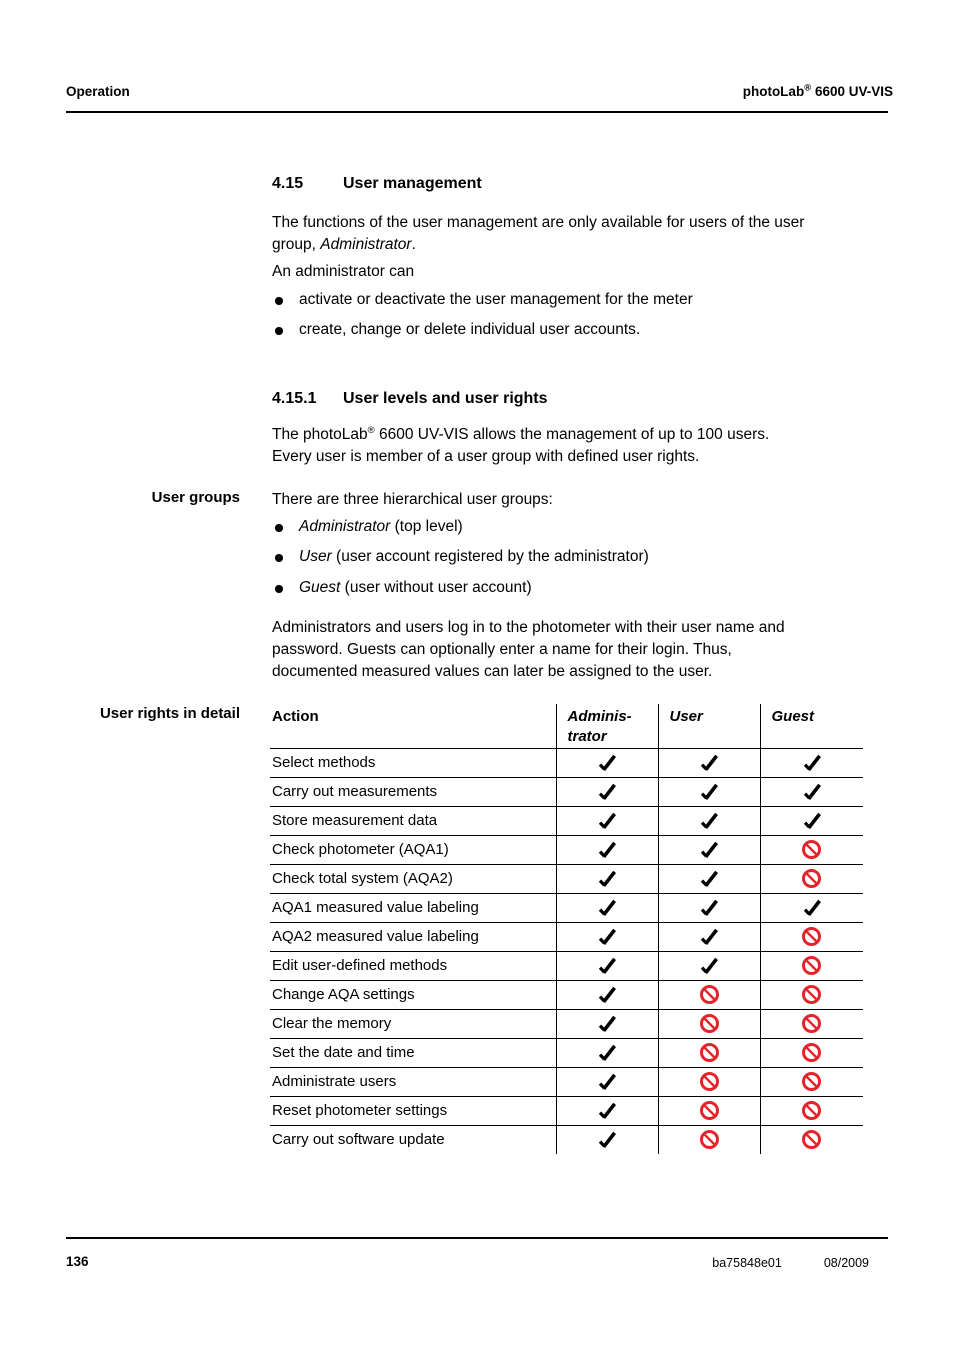 This screenshot has width=954, height=1351. I want to click on section-title: User management, so click(412, 183).